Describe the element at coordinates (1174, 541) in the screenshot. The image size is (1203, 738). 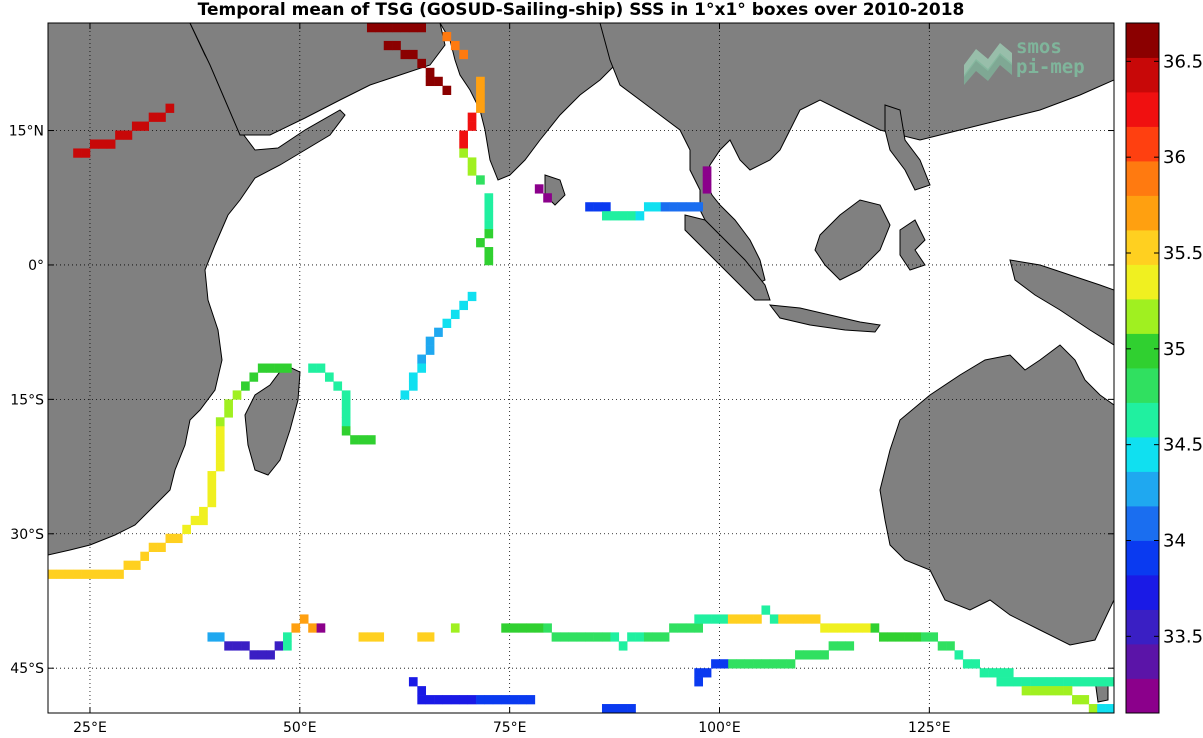
I see `colorbar-tick-label: 34` at that location.